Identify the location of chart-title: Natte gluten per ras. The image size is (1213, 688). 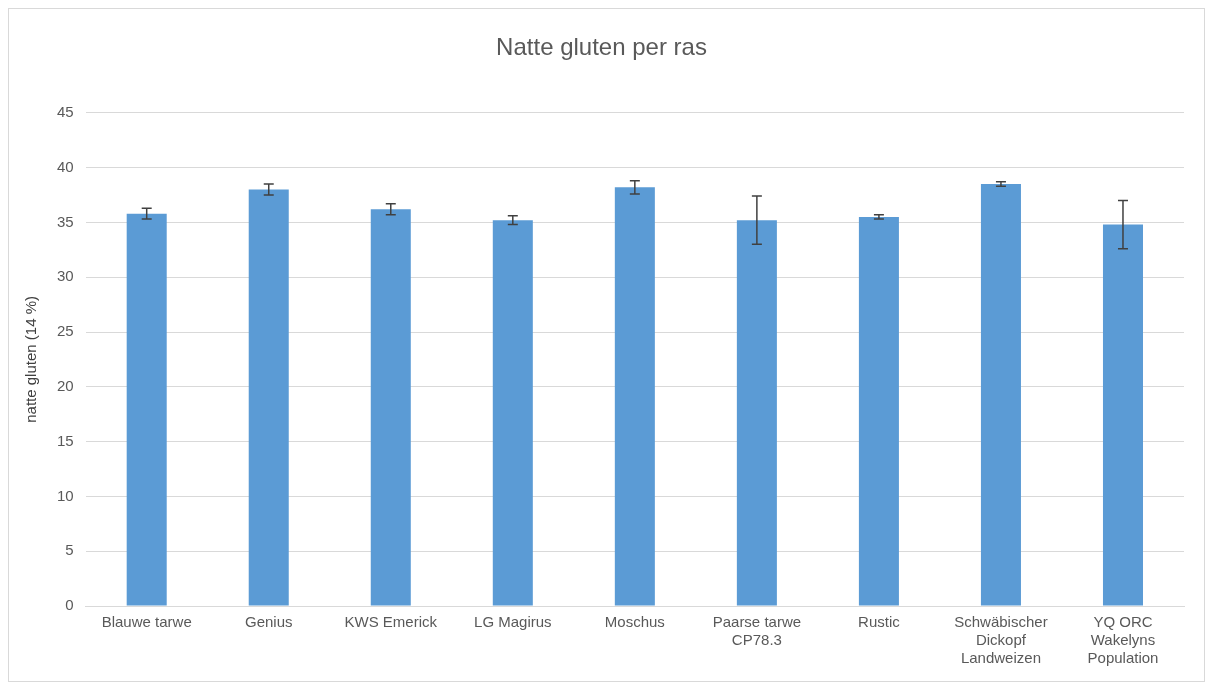
(601, 47).